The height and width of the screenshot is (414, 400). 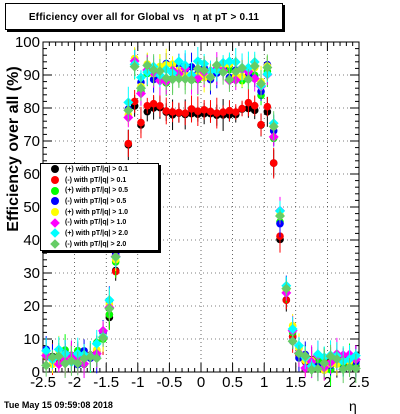 What do you see at coordinates (31, 339) in the screenshot?
I see `y-tick-label: 10` at bounding box center [31, 339].